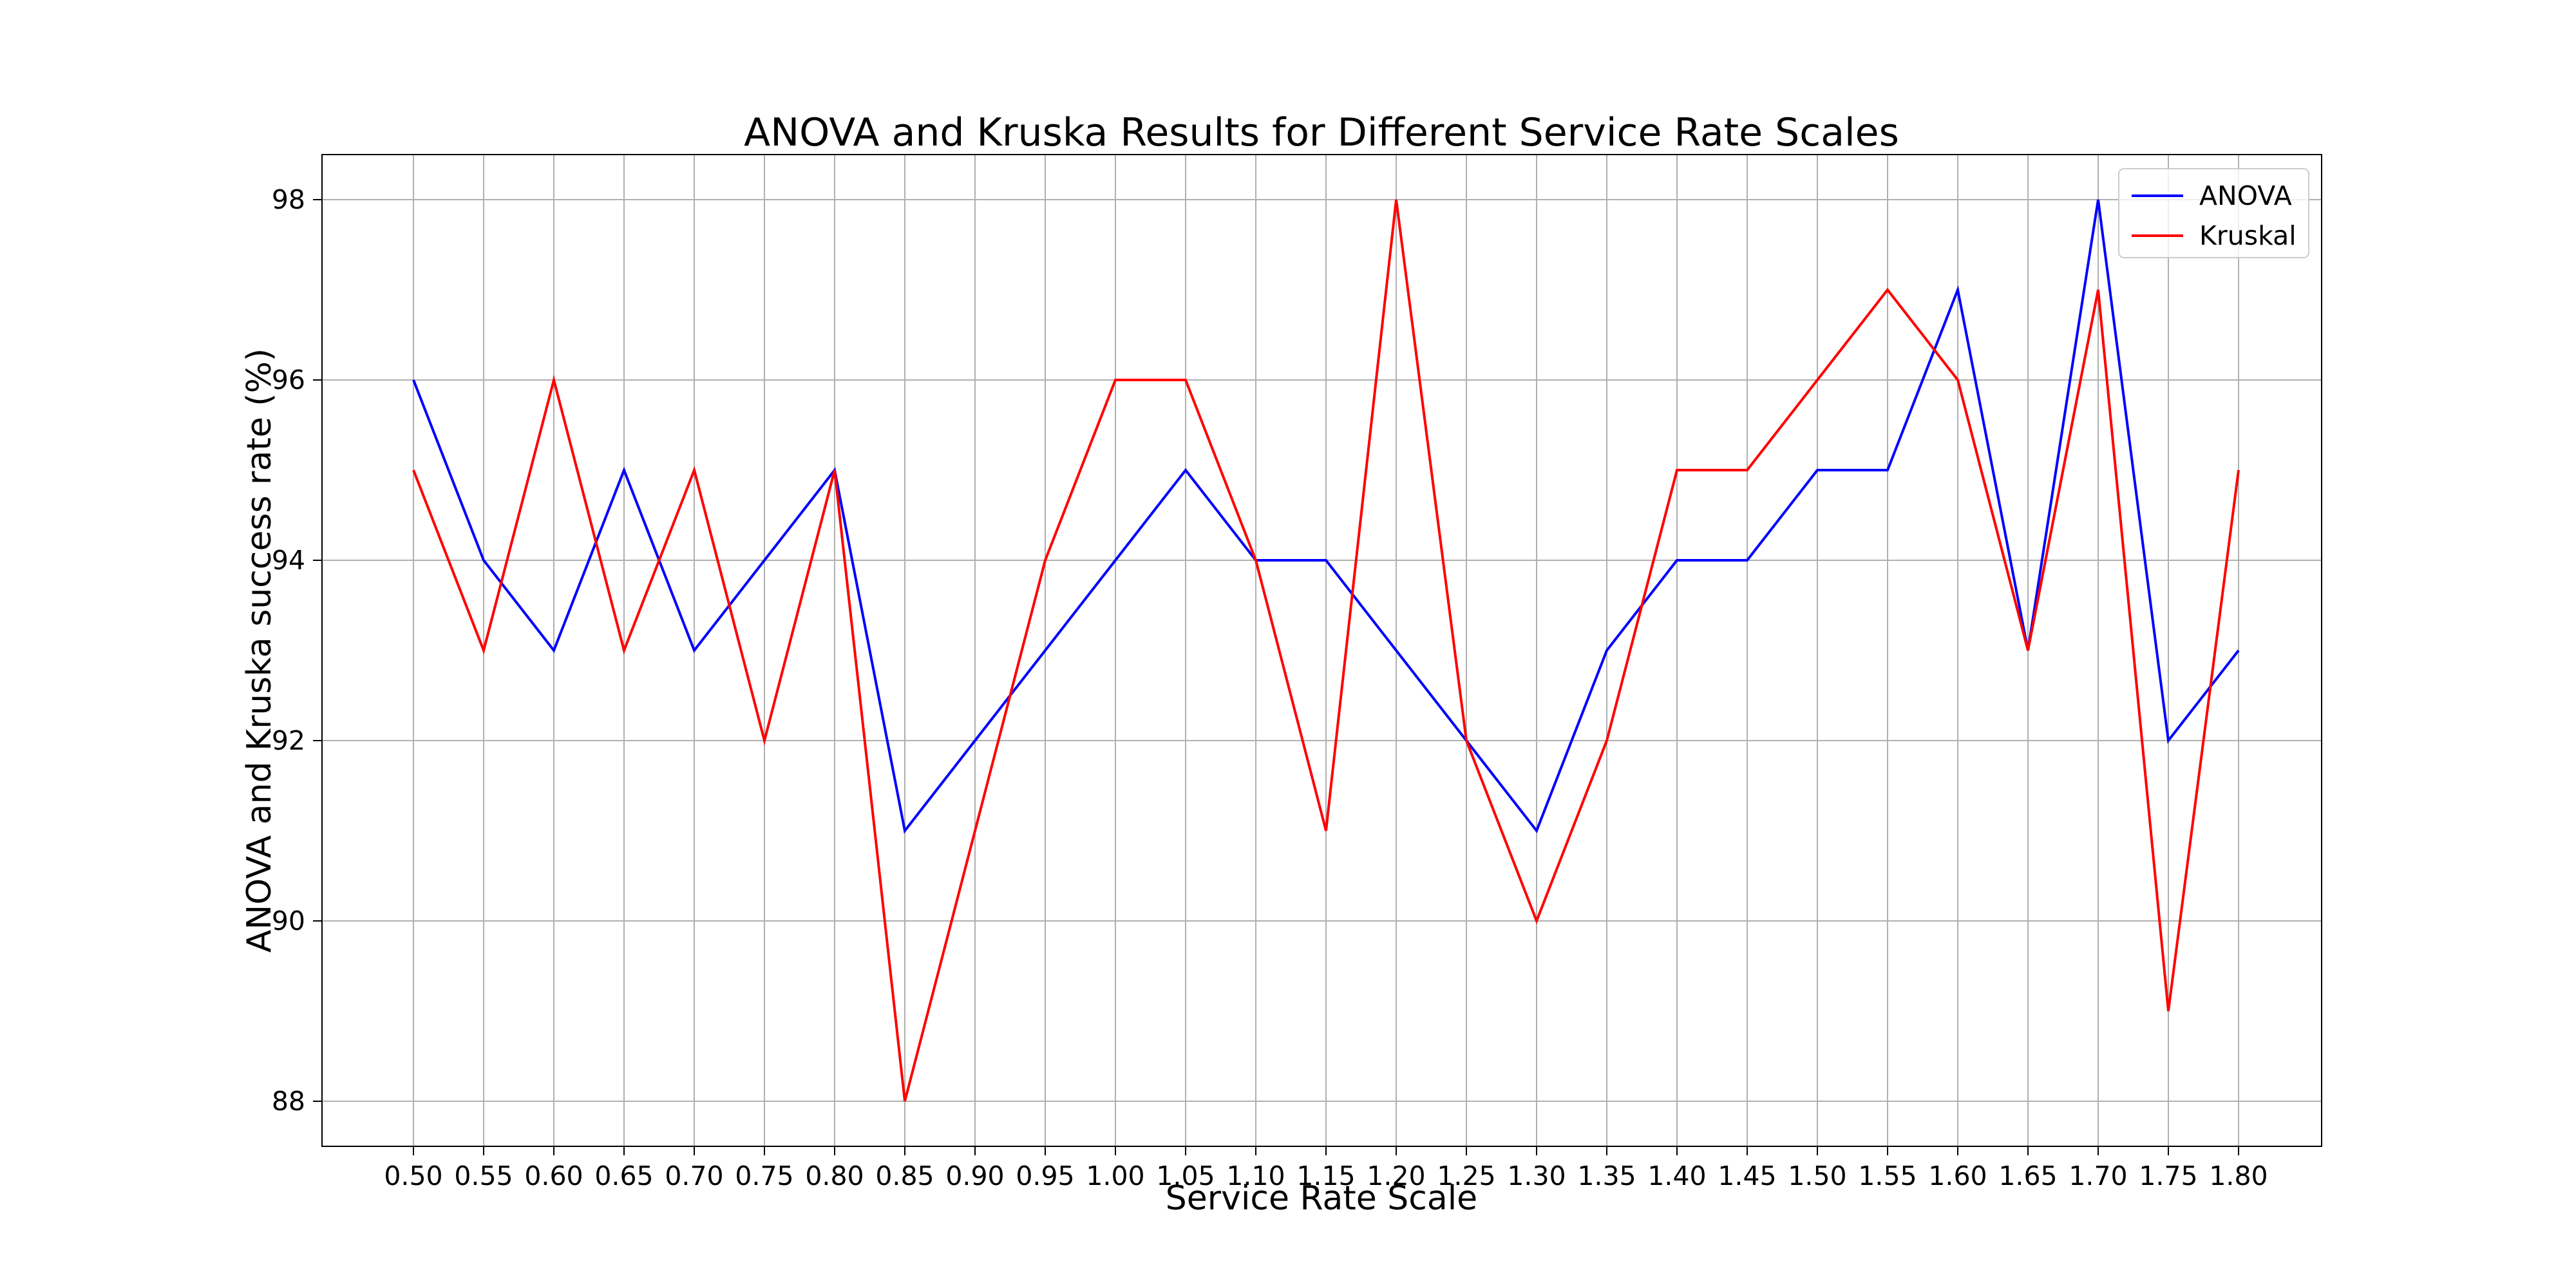 This screenshot has width=2576, height=1288. Describe the element at coordinates (1466, 1175) in the screenshot. I see `x-tick-label: 1.25` at that location.